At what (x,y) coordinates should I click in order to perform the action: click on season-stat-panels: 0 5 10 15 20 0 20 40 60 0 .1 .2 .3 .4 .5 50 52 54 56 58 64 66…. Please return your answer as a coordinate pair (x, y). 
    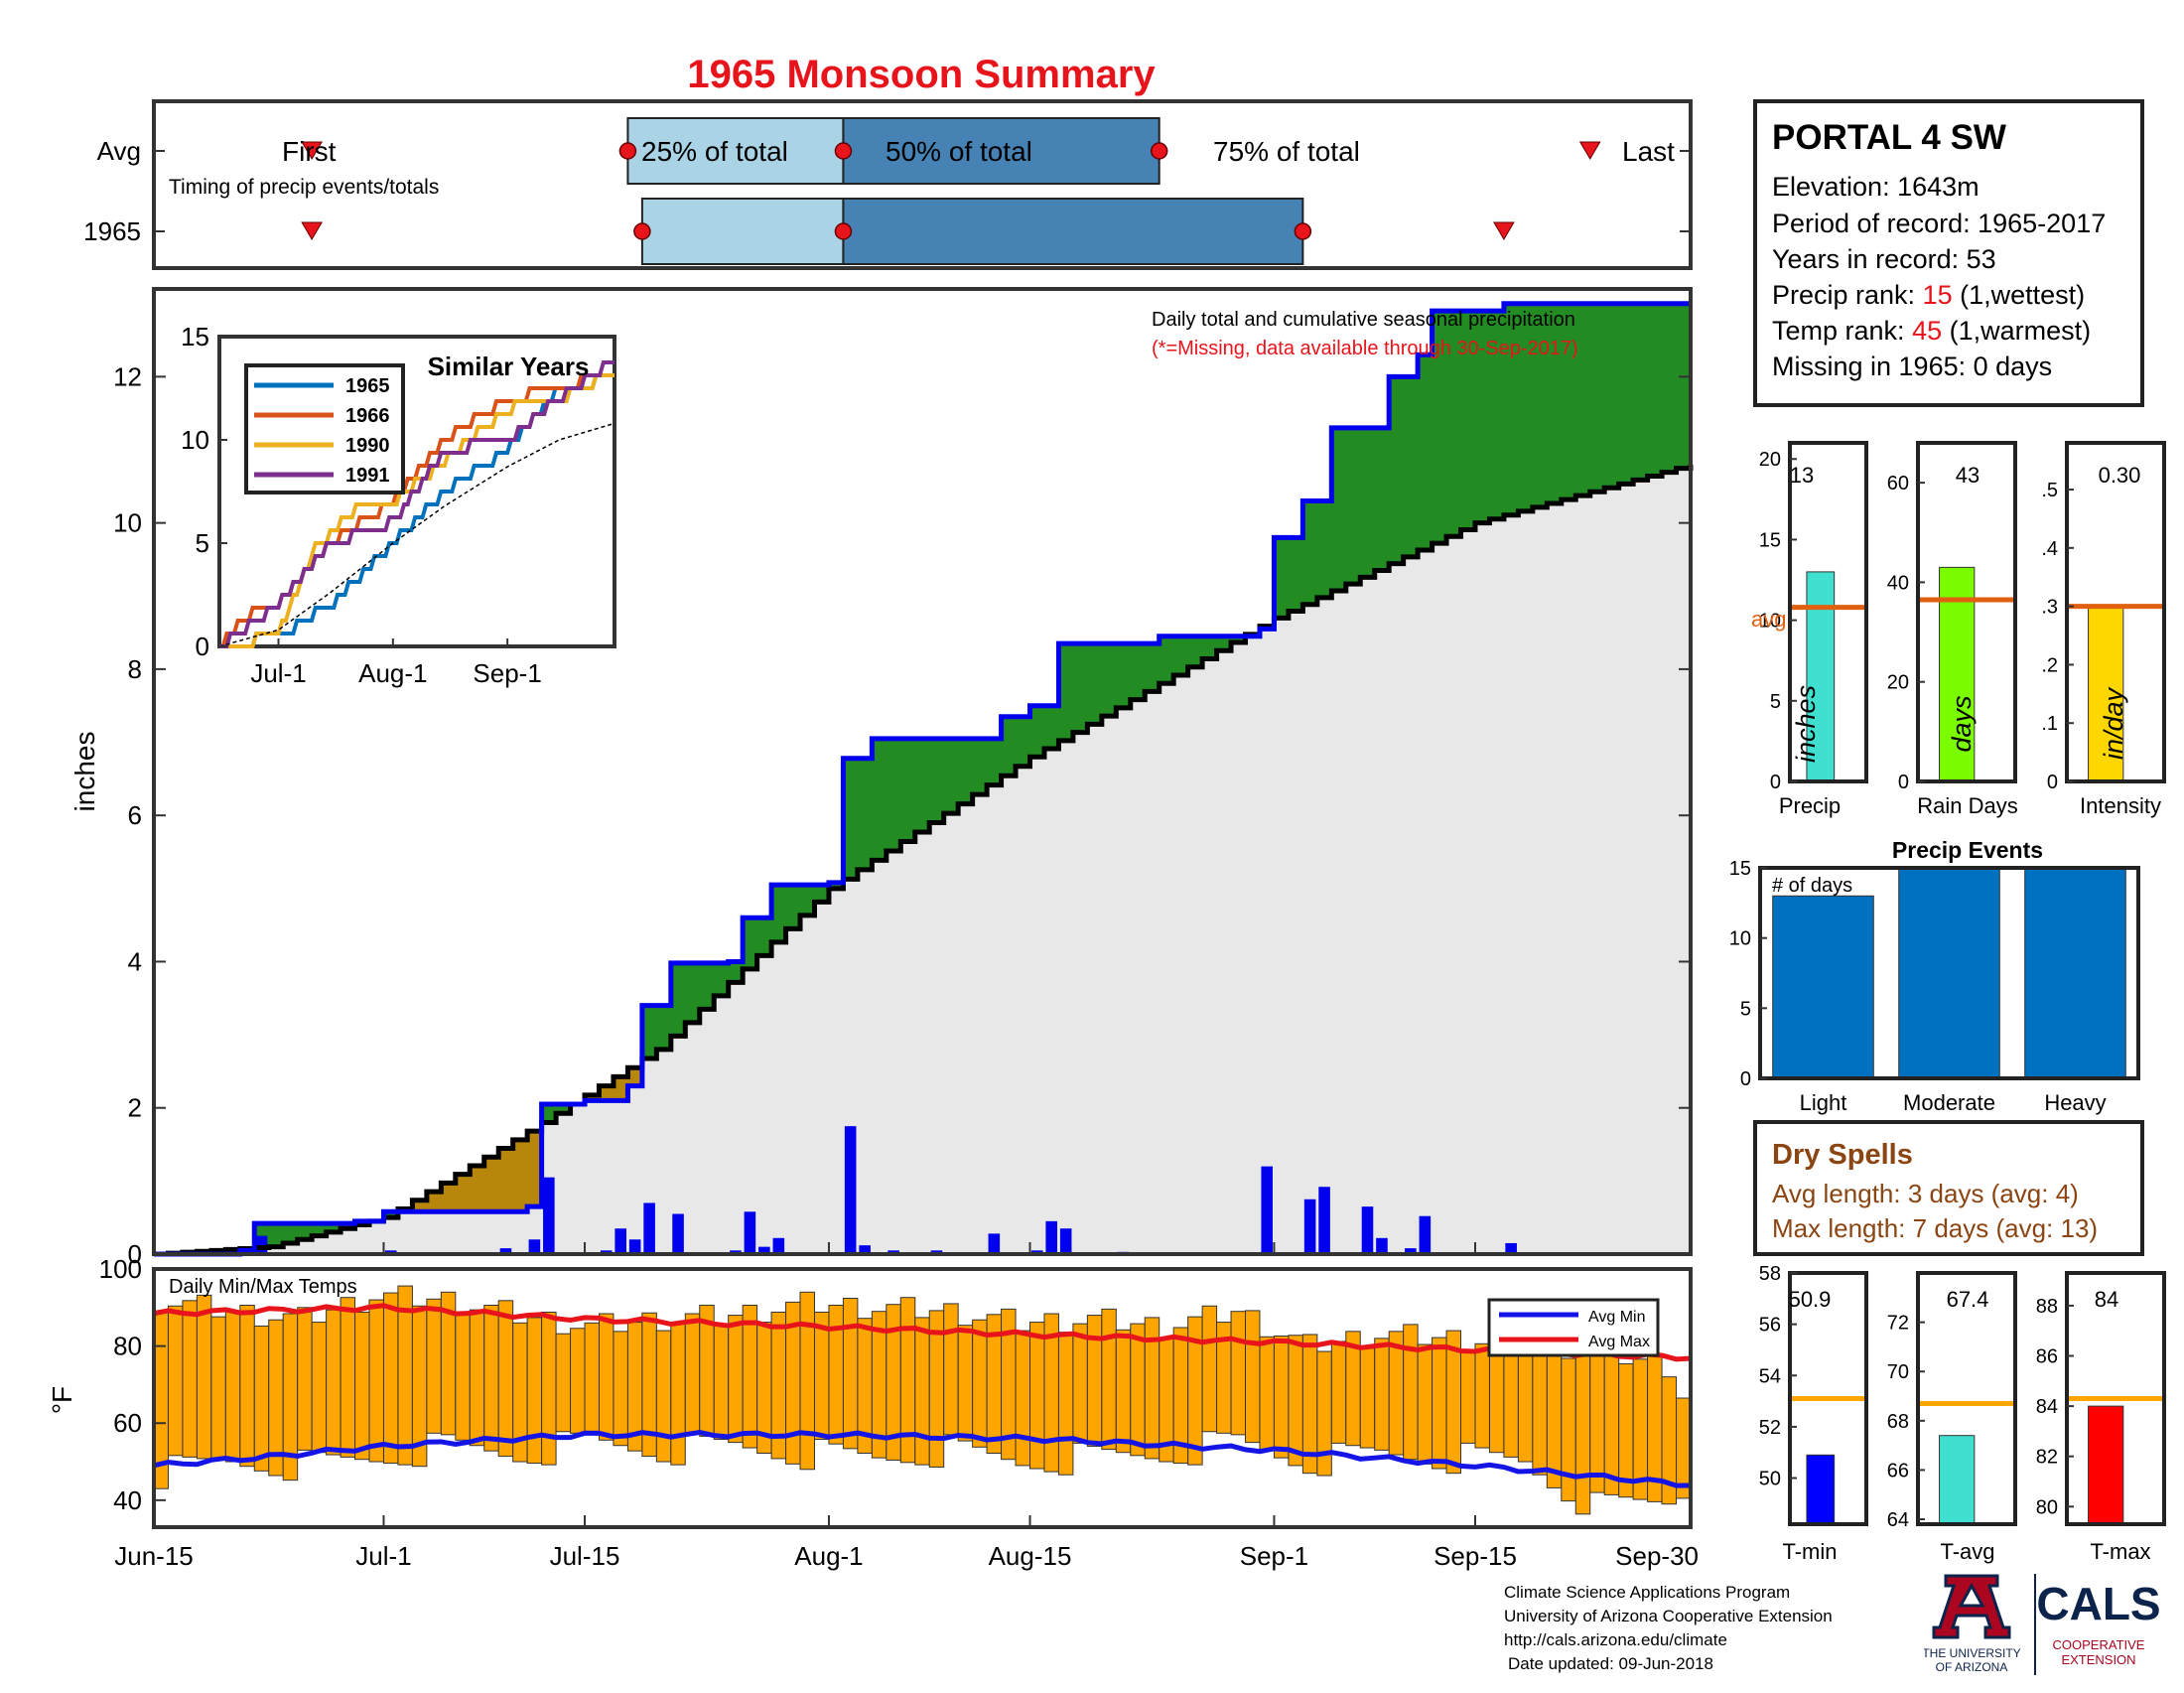
    Looking at the image, I should click on (1962, 986).